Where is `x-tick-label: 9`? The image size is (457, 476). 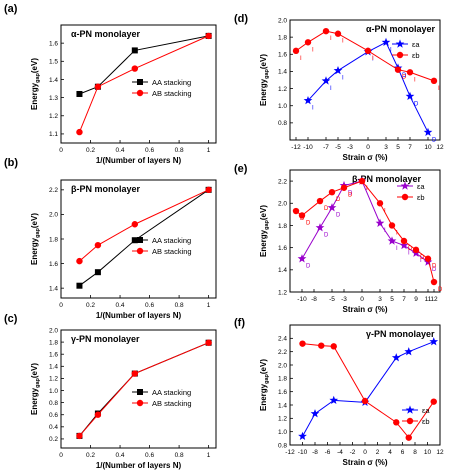 x-tick-label: 9 is located at coordinates (416, 299).